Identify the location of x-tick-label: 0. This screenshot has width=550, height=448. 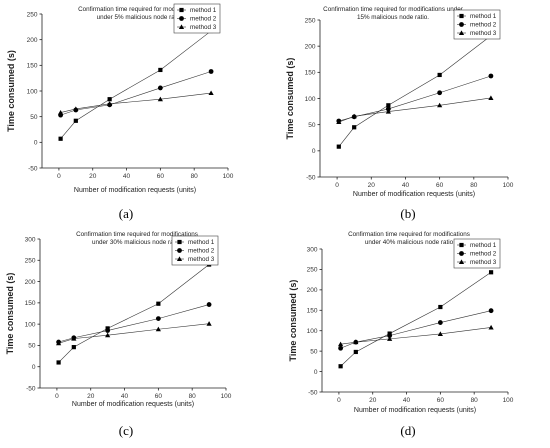
(339, 400).